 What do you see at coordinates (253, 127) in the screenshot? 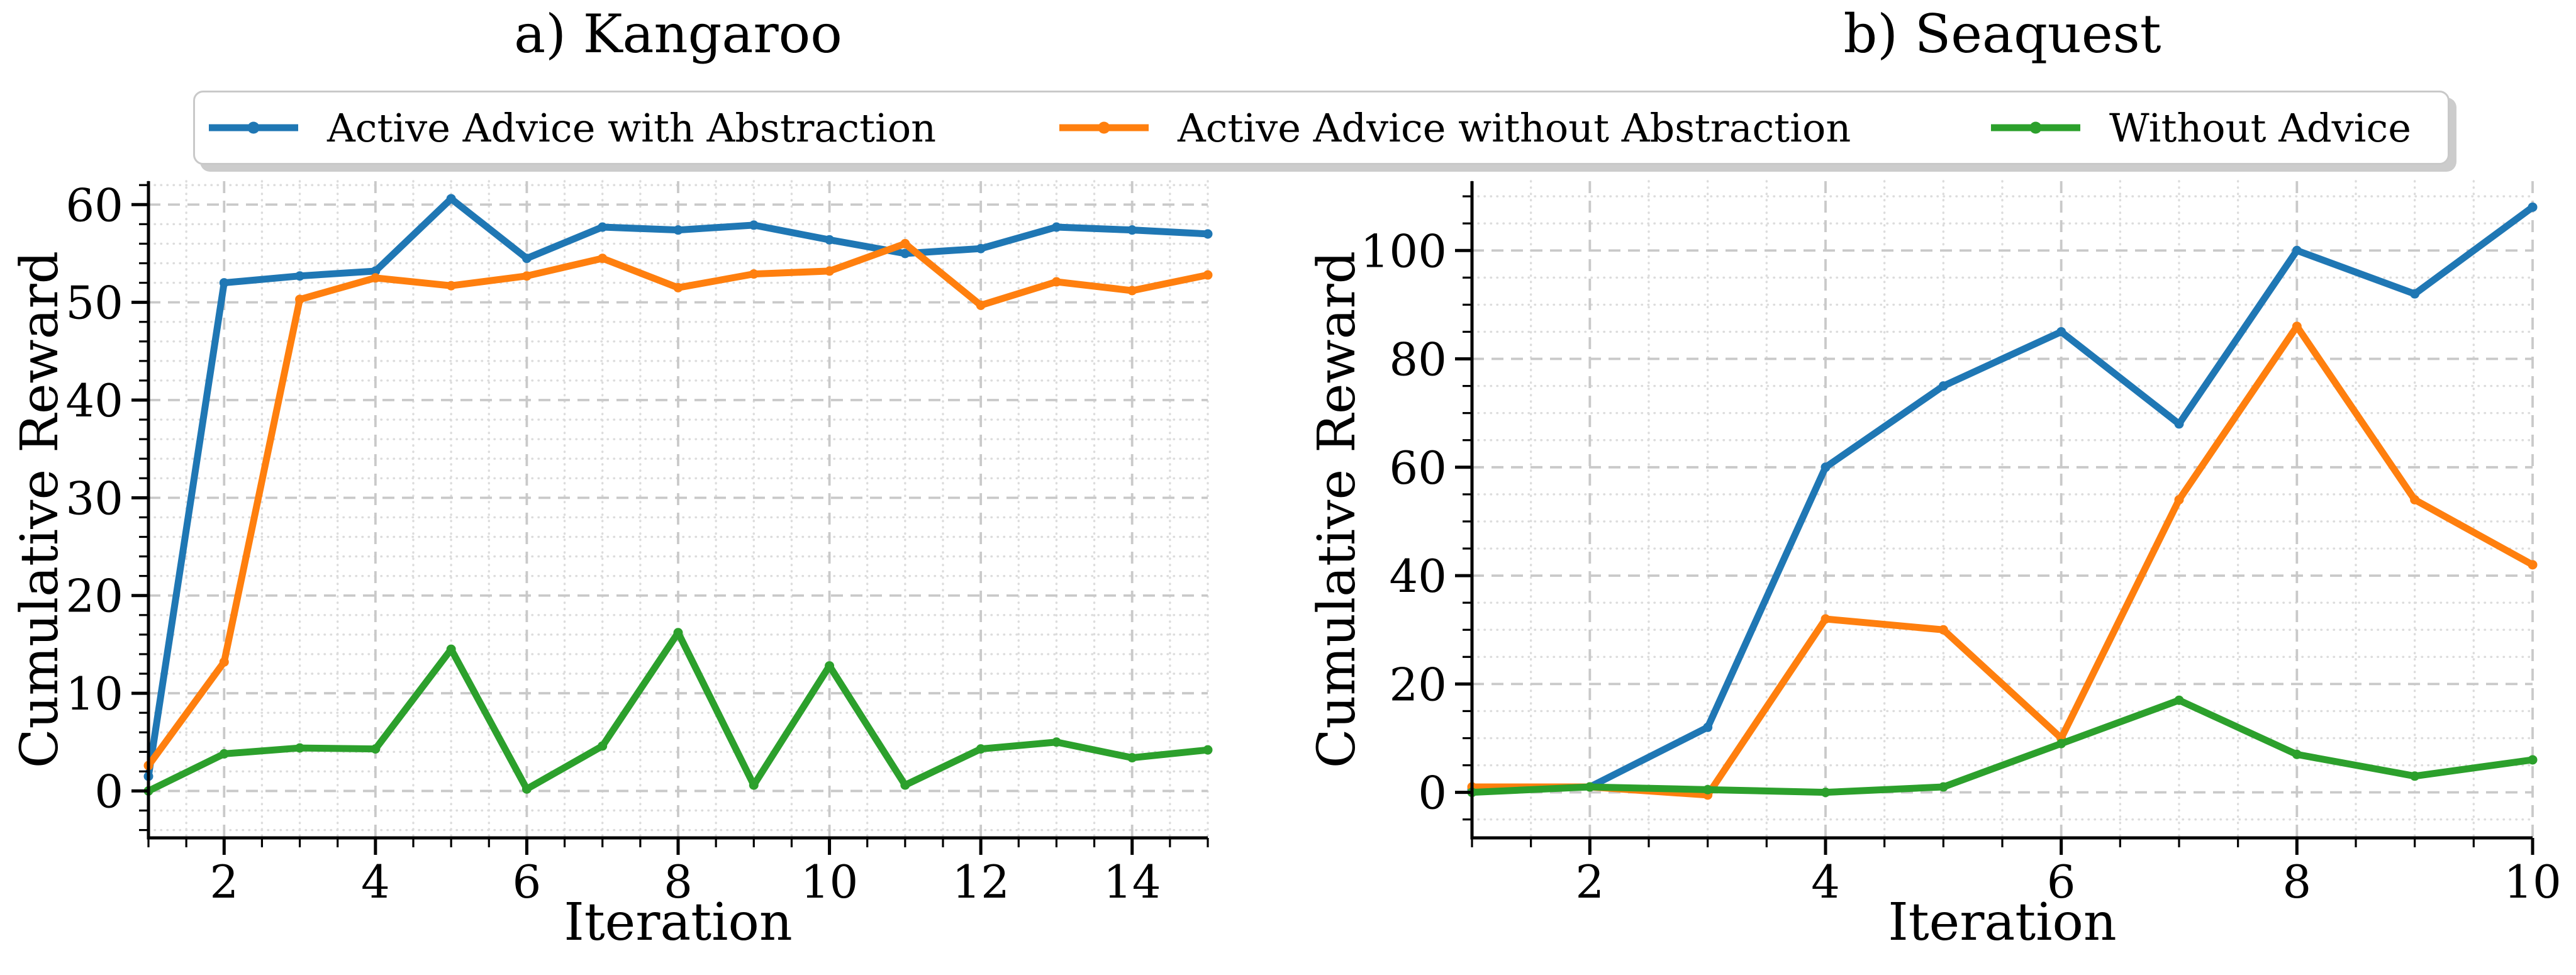
I see `legend-line-swatch-blue` at bounding box center [253, 127].